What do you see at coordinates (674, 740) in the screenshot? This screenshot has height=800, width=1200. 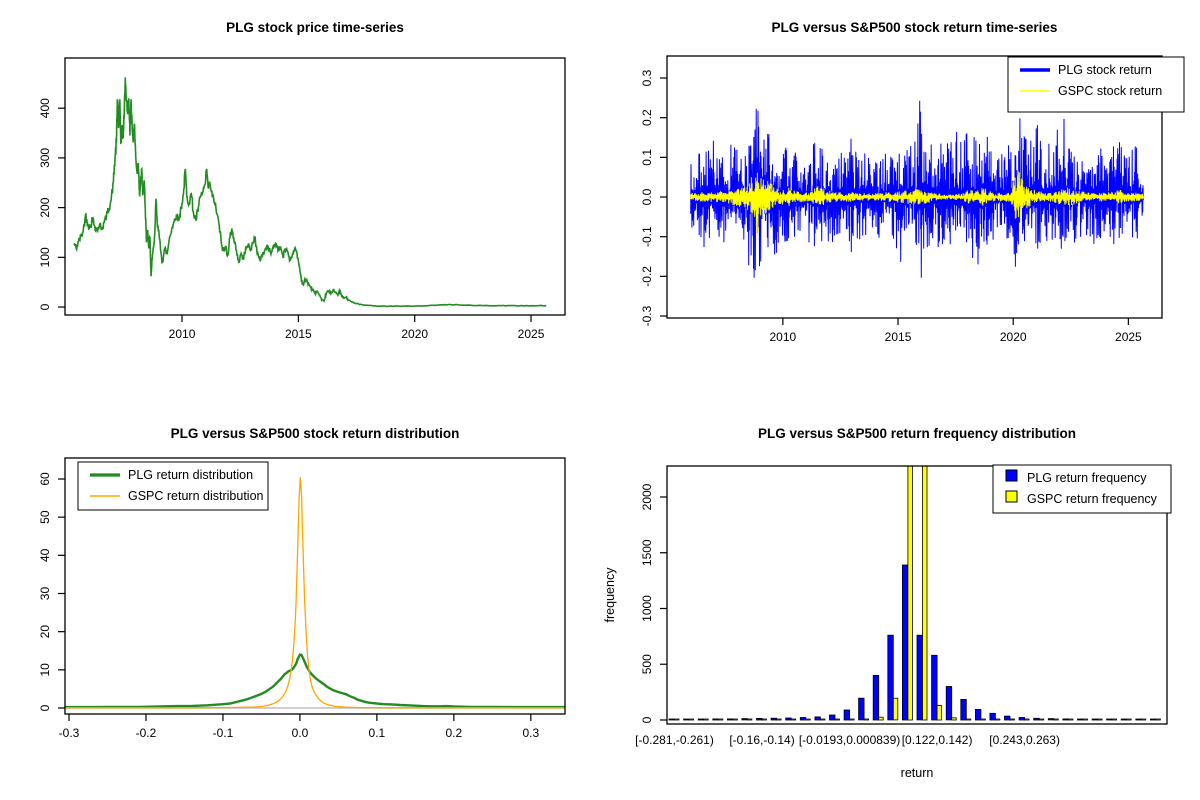 I see `bin-label: [-0.281,-0.261)` at bounding box center [674, 740].